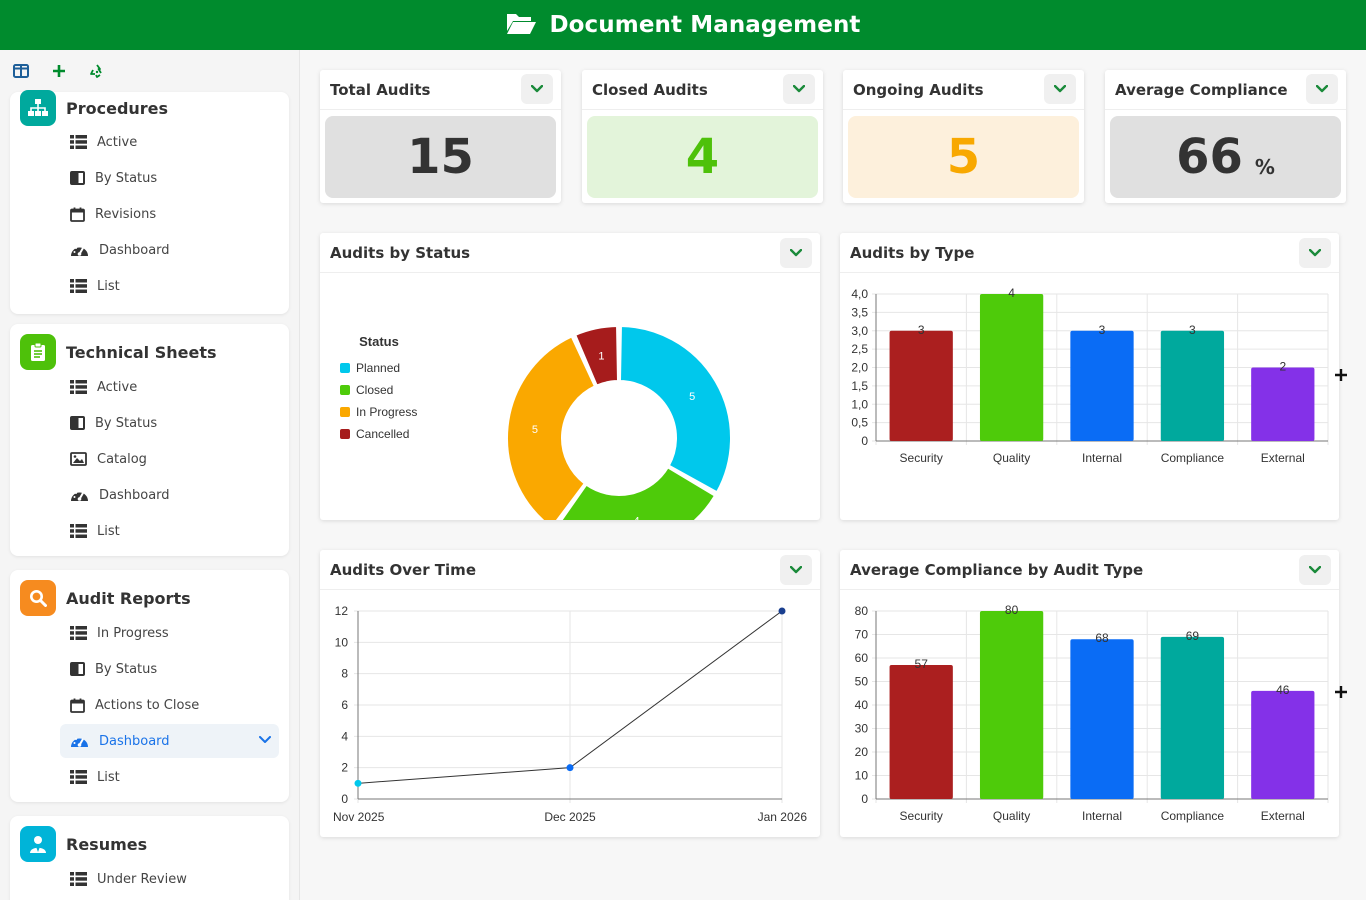  I want to click on sidebar-section-header: Procedures, so click(94, 108).